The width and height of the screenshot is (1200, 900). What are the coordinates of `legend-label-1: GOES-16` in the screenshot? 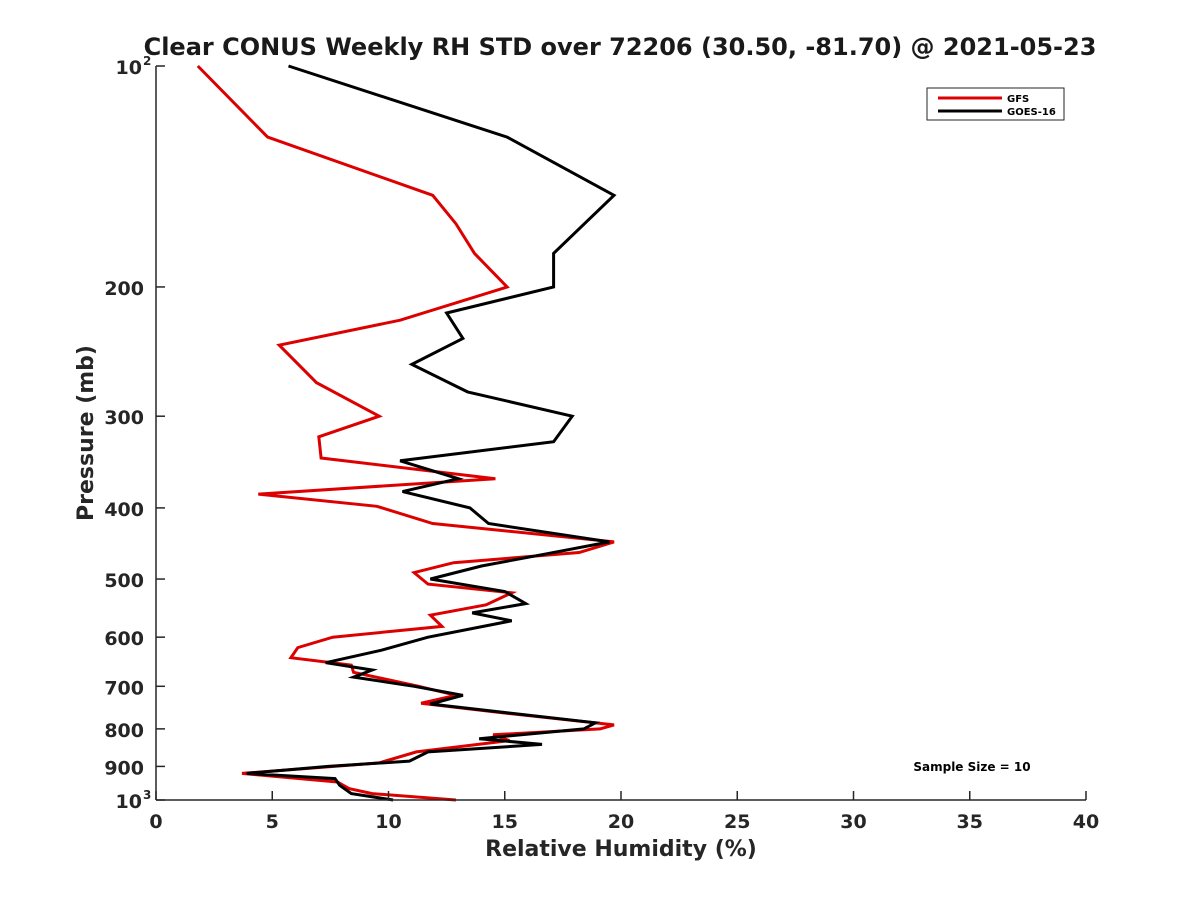 It's located at (1031, 112).